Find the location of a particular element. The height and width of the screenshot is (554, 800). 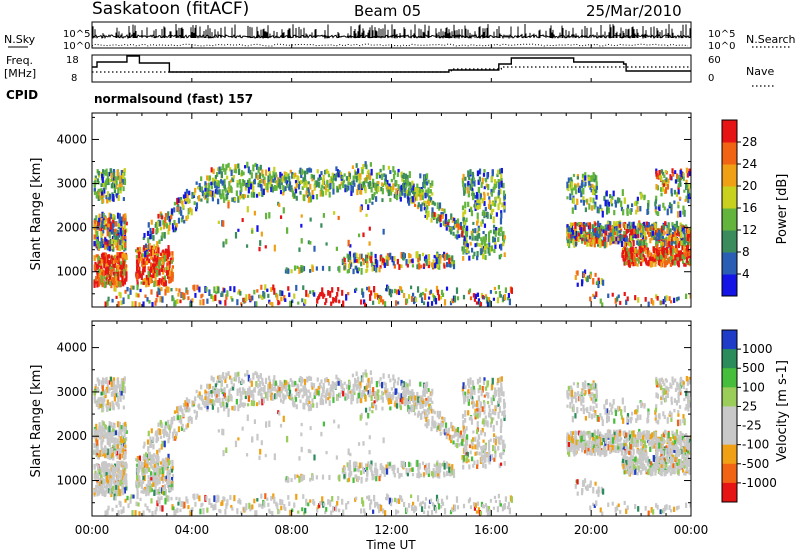

nsky-left-tick-top: 10^5 is located at coordinates (76, 34).